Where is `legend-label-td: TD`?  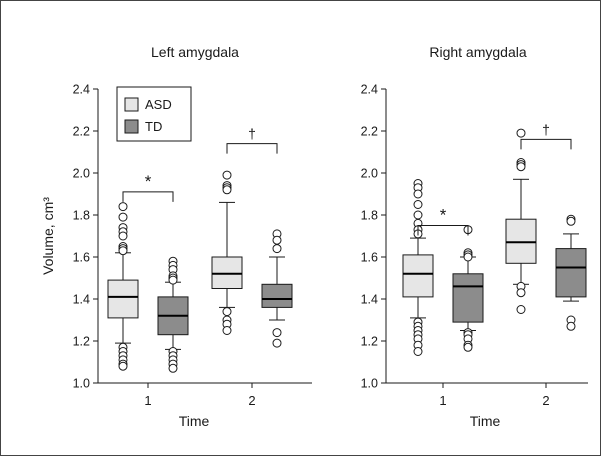 legend-label-td: TD is located at coordinates (153, 126).